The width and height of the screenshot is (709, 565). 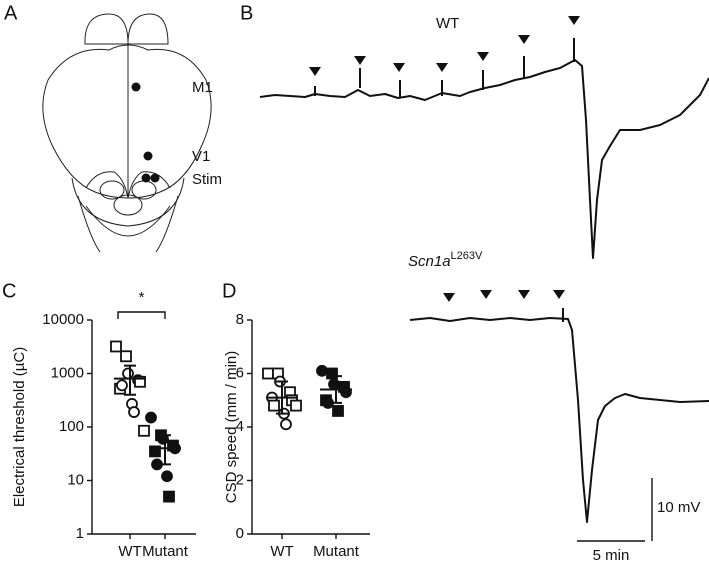 I want to click on region-label: V1, so click(x=201, y=156).